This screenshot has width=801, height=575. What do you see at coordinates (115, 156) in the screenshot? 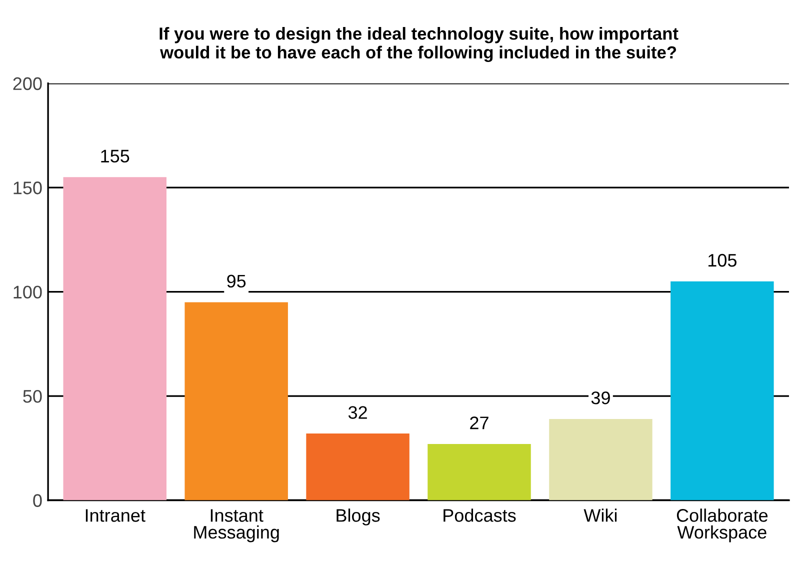
I see `data-label: 155` at bounding box center [115, 156].